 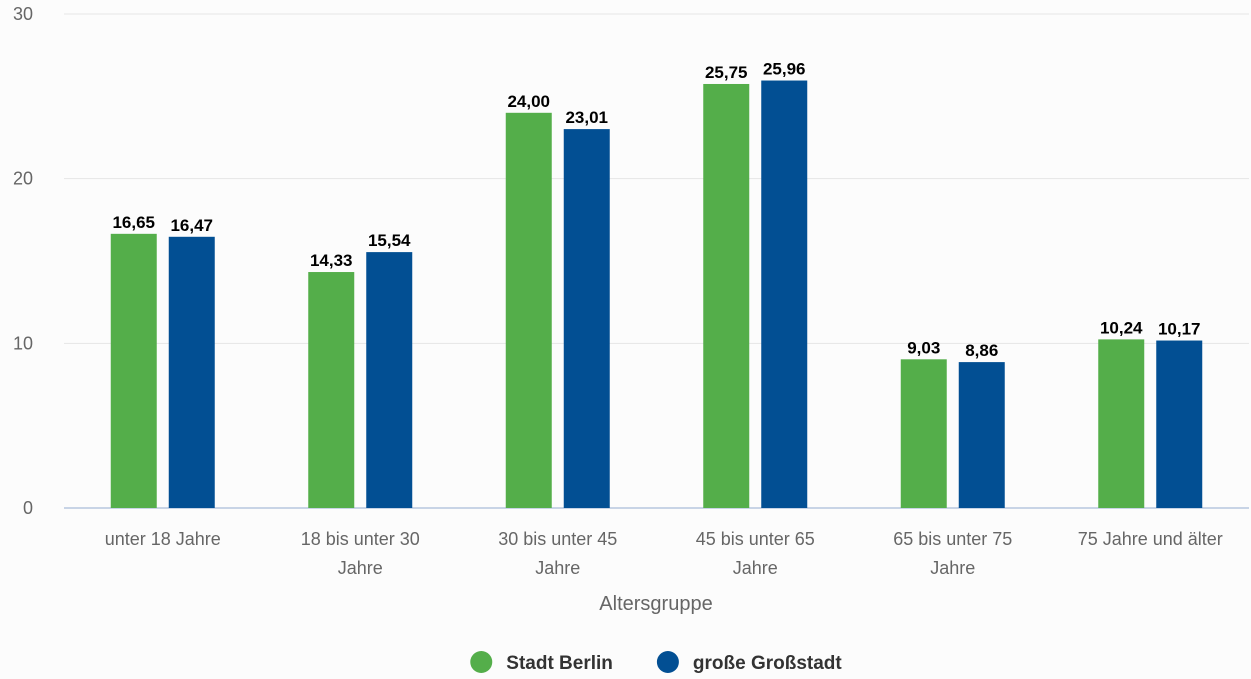 I want to click on data-label: 25,75, so click(x=726, y=72).